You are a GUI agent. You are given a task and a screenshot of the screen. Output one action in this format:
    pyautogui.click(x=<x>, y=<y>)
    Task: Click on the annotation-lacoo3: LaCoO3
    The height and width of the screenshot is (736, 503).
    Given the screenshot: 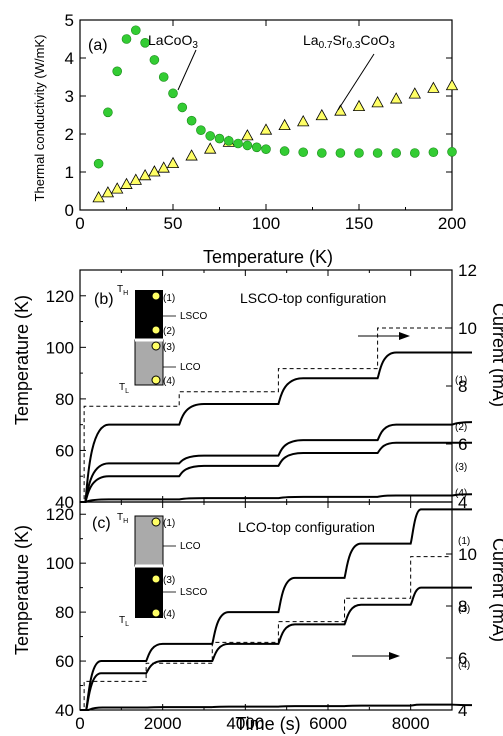 What is the action you would take?
    pyautogui.click(x=173, y=41)
    